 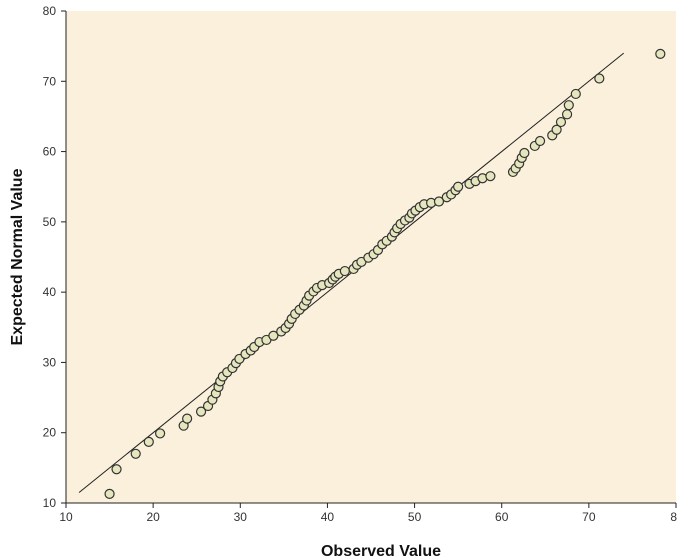 I want to click on y-axis-title: Expected Normal Value, so click(x=17, y=256).